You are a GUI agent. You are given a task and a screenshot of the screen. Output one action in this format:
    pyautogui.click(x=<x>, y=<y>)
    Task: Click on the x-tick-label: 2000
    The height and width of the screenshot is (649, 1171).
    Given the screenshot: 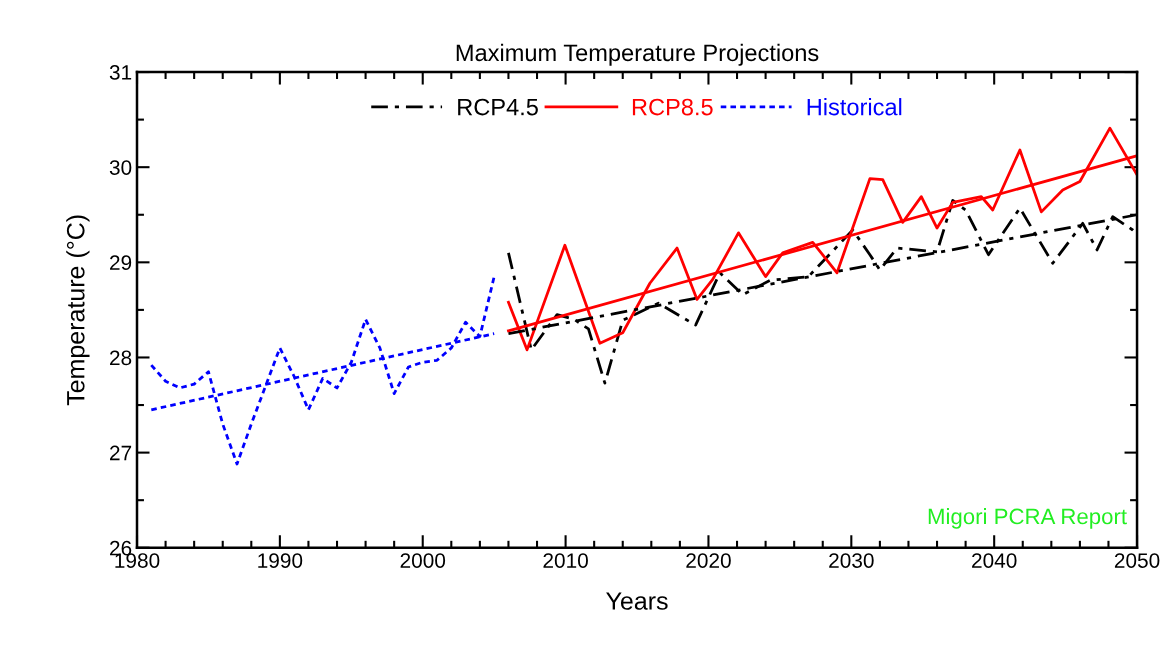 What is the action you would take?
    pyautogui.click(x=423, y=560)
    